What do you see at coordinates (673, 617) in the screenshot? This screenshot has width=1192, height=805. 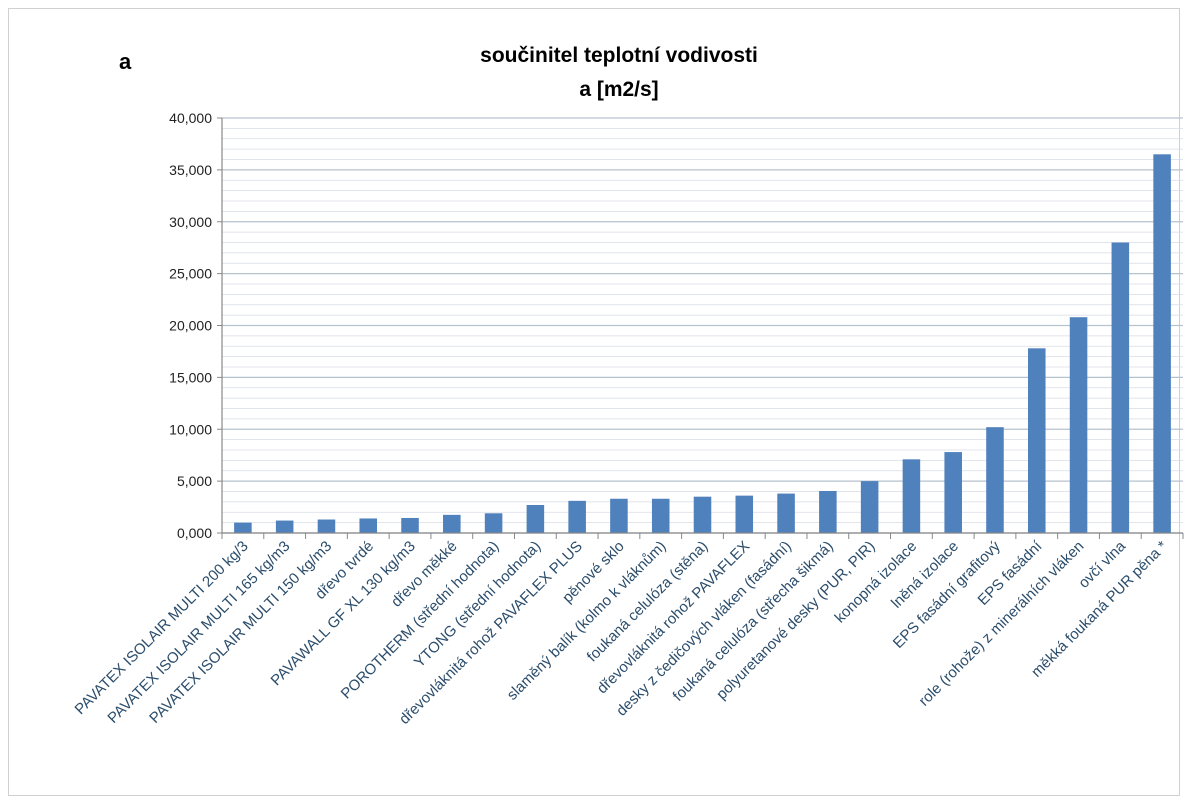 I see `x-tick-label: dřevovláknitá rohož PAVAFLEX` at bounding box center [673, 617].